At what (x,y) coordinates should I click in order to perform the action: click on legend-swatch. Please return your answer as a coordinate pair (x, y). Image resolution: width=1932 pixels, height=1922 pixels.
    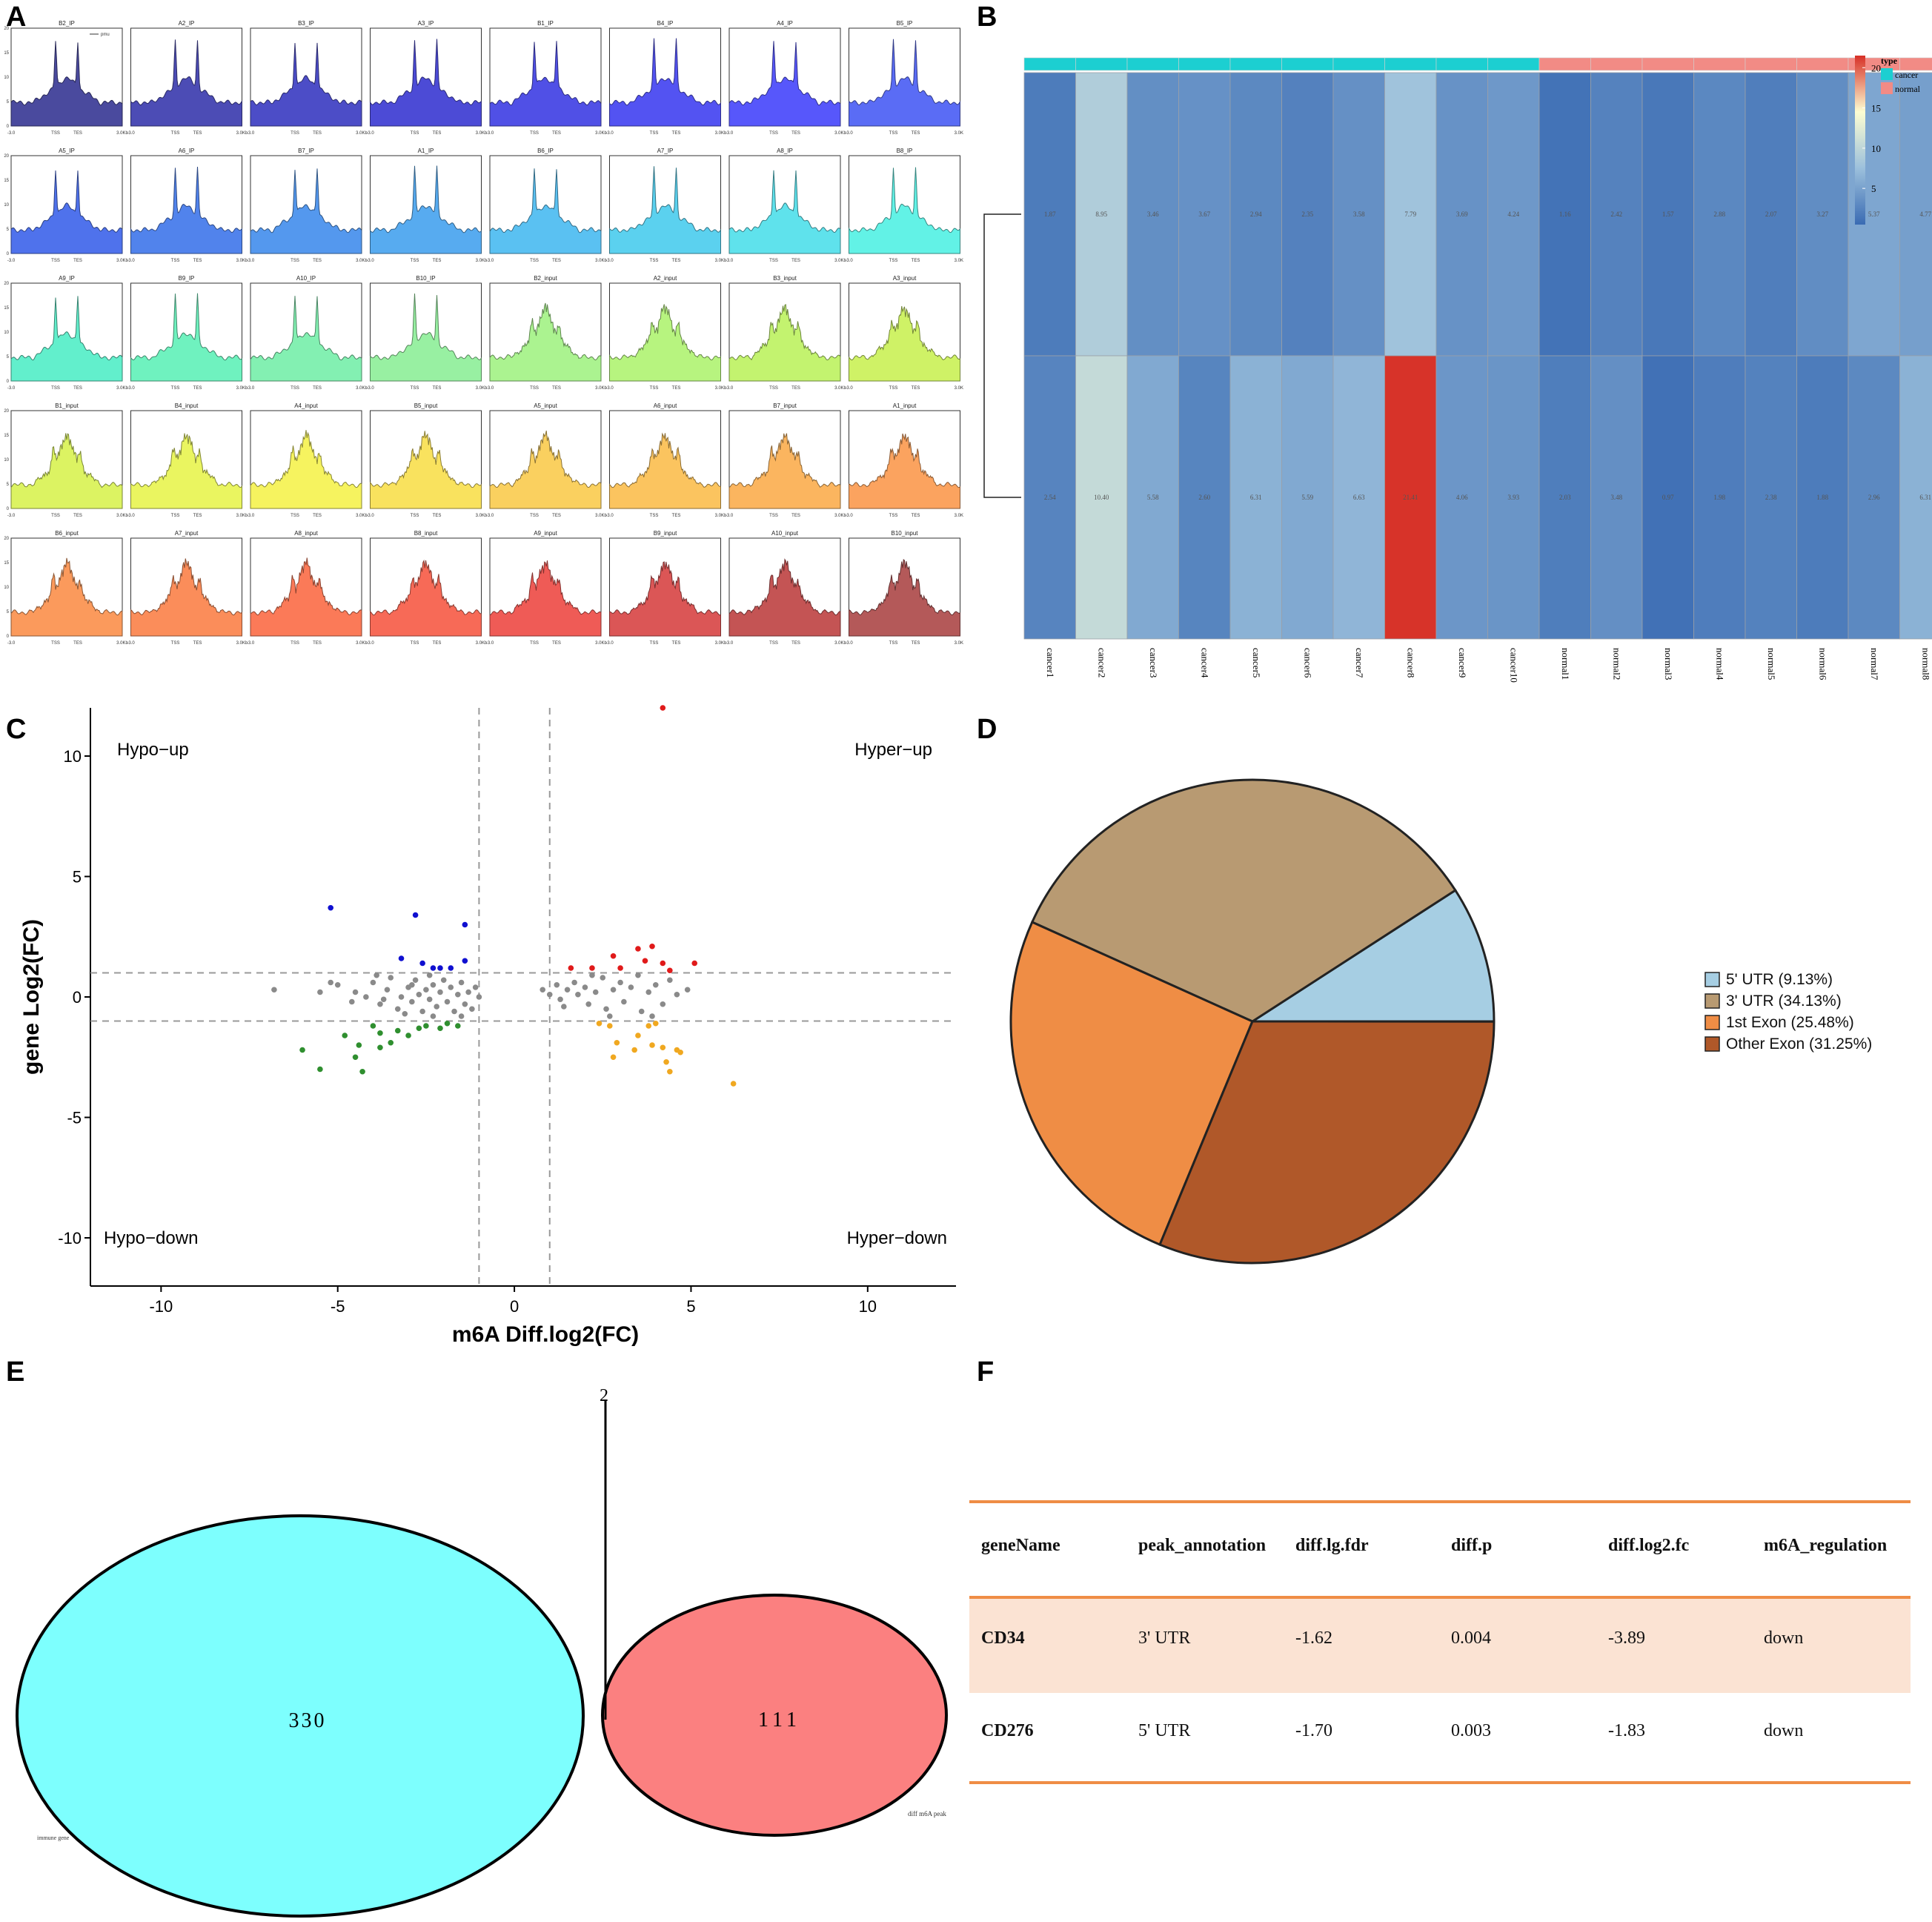
    Looking at the image, I should click on (1712, 1044).